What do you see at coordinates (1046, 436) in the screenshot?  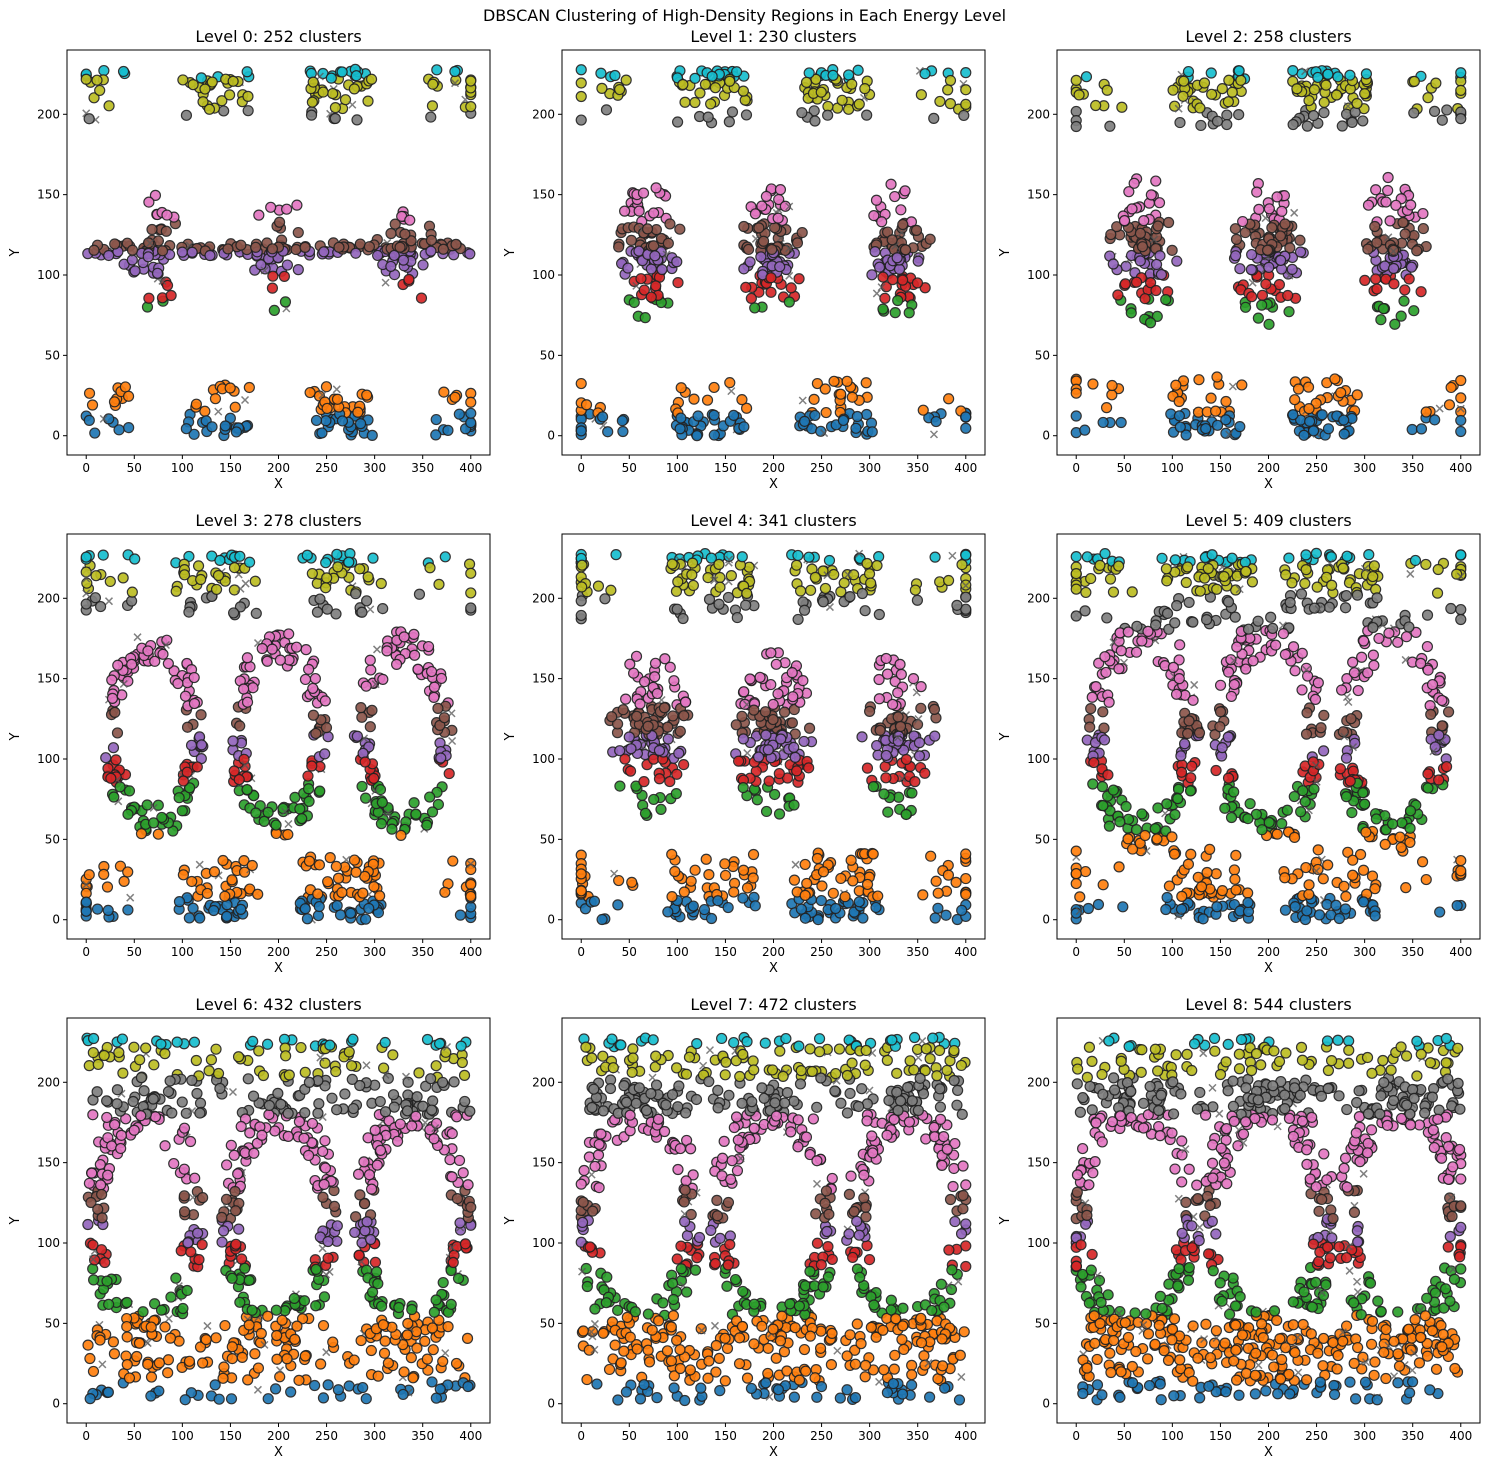 I see `y-tick-label: 0` at bounding box center [1046, 436].